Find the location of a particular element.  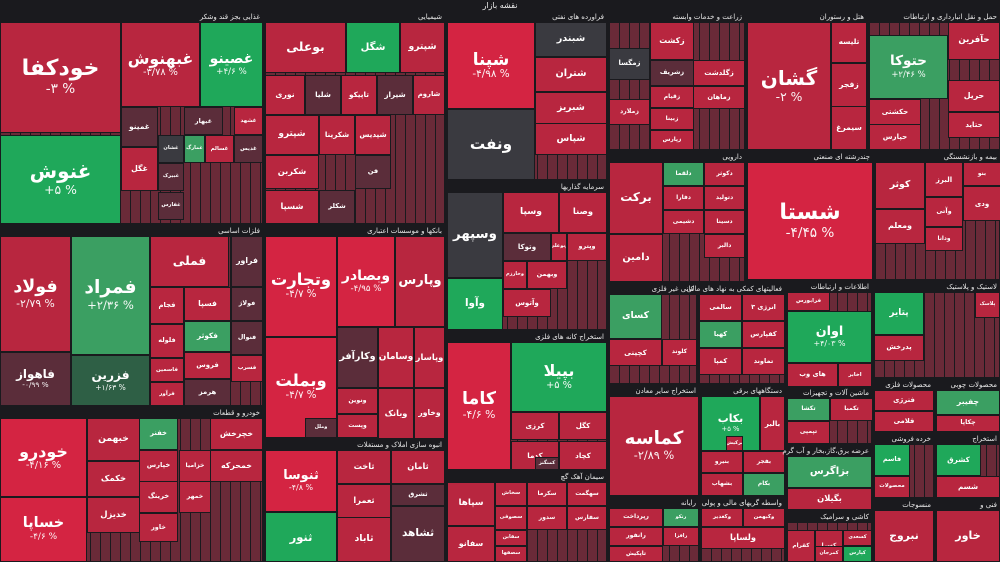

stock-tile: بگیلان is located at coordinates (829, 499).